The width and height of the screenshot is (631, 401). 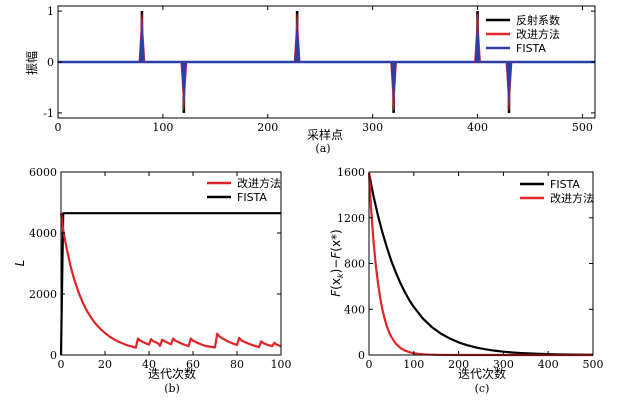 I want to click on y-tick-label: -1, so click(x=48, y=113).